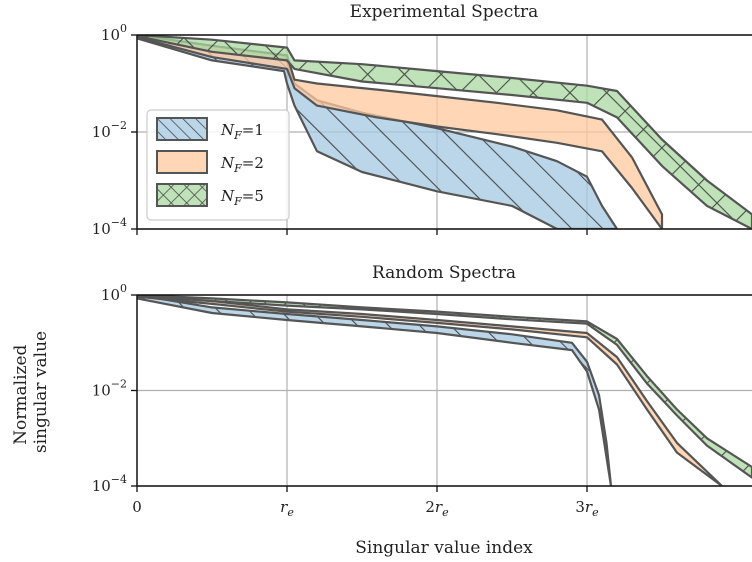 The image size is (752, 562). I want to click on legend-label: NF=2, so click(242, 164).